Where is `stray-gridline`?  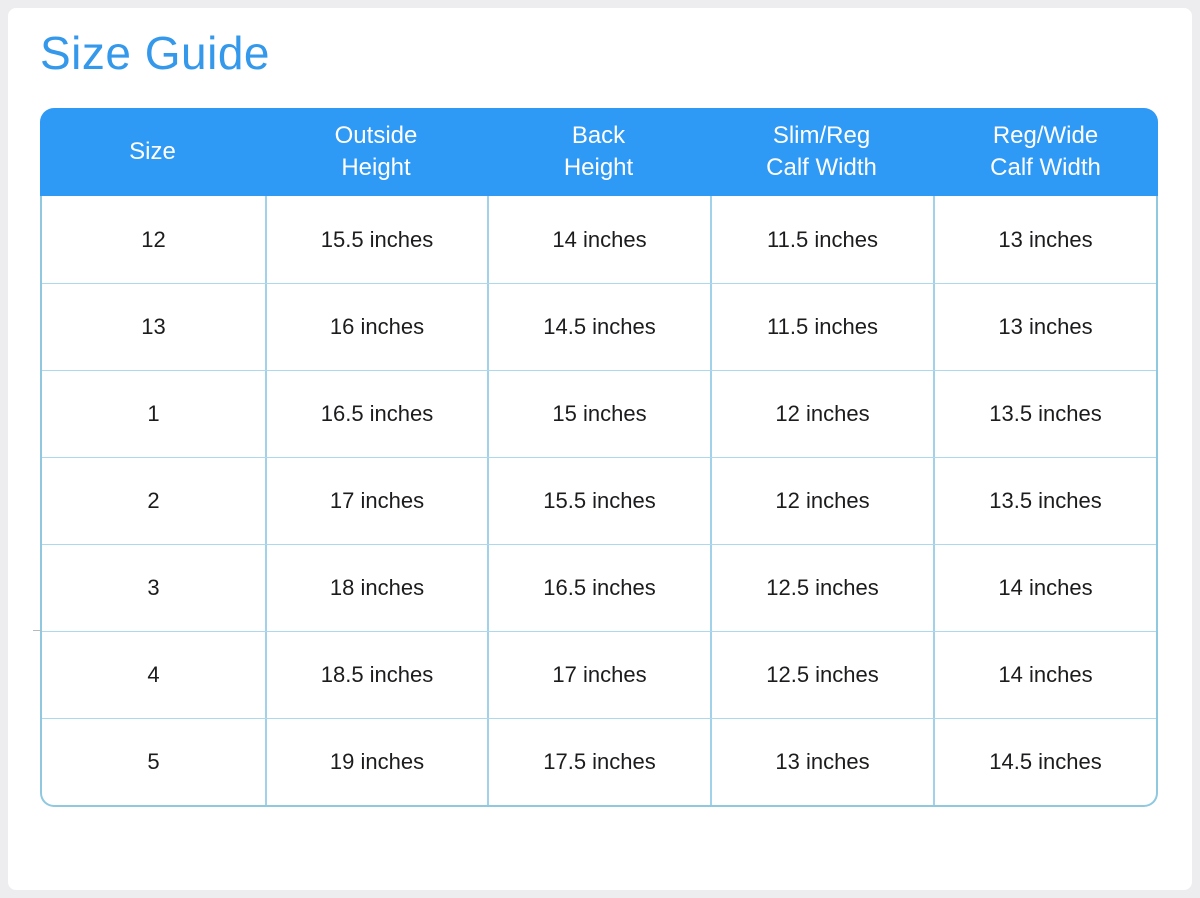
stray-gridline is located at coordinates (37, 630).